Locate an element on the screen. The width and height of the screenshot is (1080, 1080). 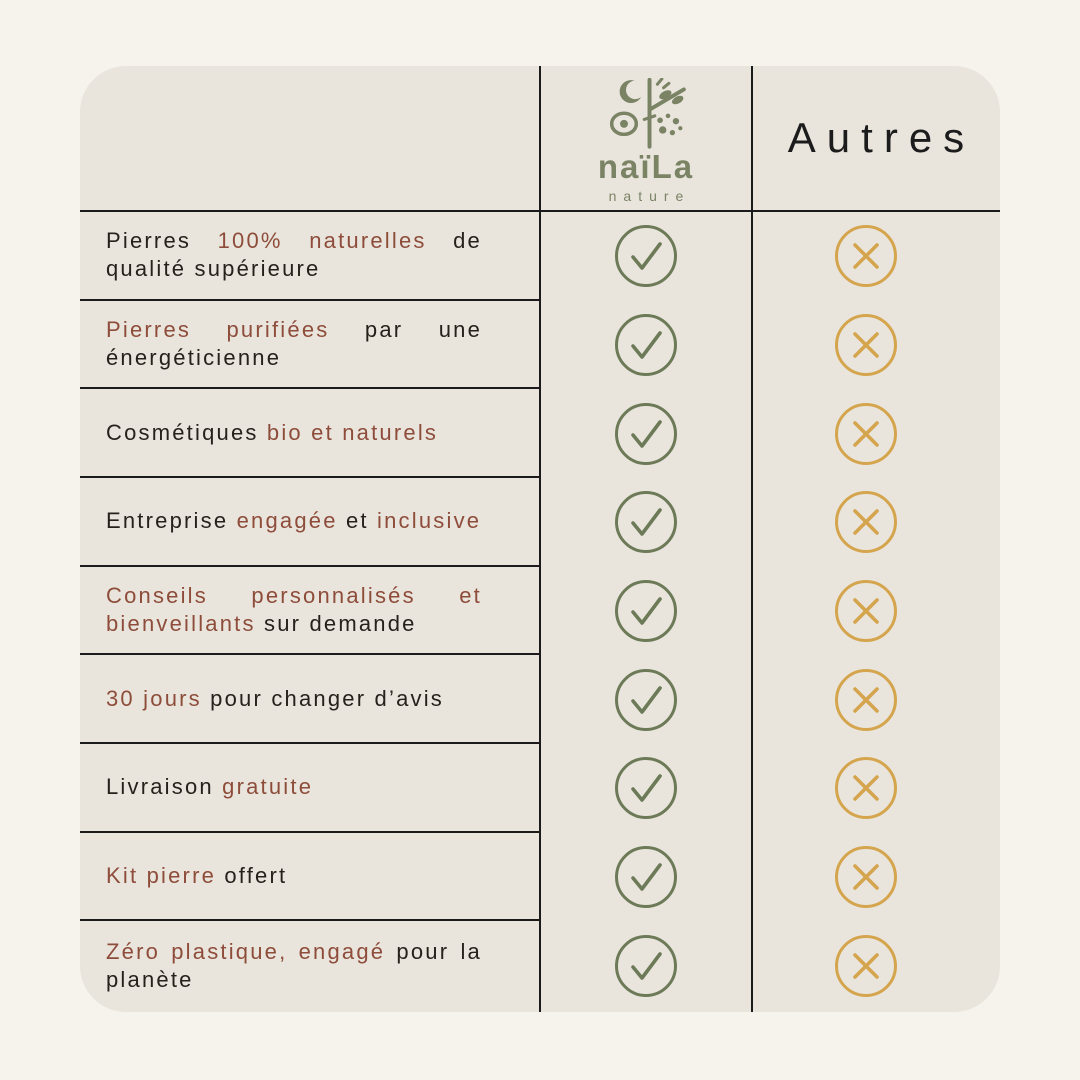
feature-label: Entreprise engagée et inclusive is located at coordinates (294, 521).